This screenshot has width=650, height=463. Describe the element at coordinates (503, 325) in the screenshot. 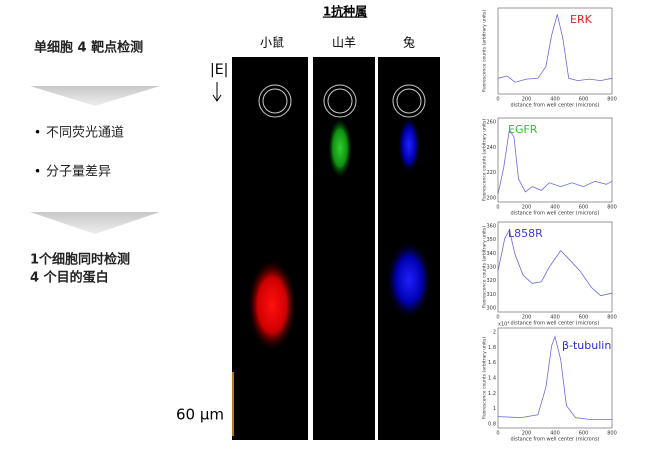

I see `exponent: x10⁴` at that location.